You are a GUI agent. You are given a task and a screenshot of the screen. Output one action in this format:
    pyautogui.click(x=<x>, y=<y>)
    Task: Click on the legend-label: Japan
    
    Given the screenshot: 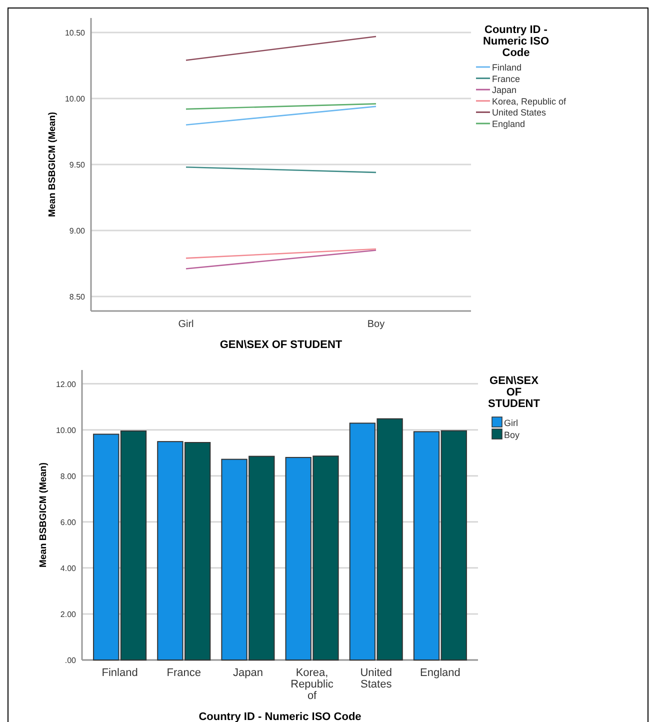 What is the action you would take?
    pyautogui.click(x=504, y=90)
    